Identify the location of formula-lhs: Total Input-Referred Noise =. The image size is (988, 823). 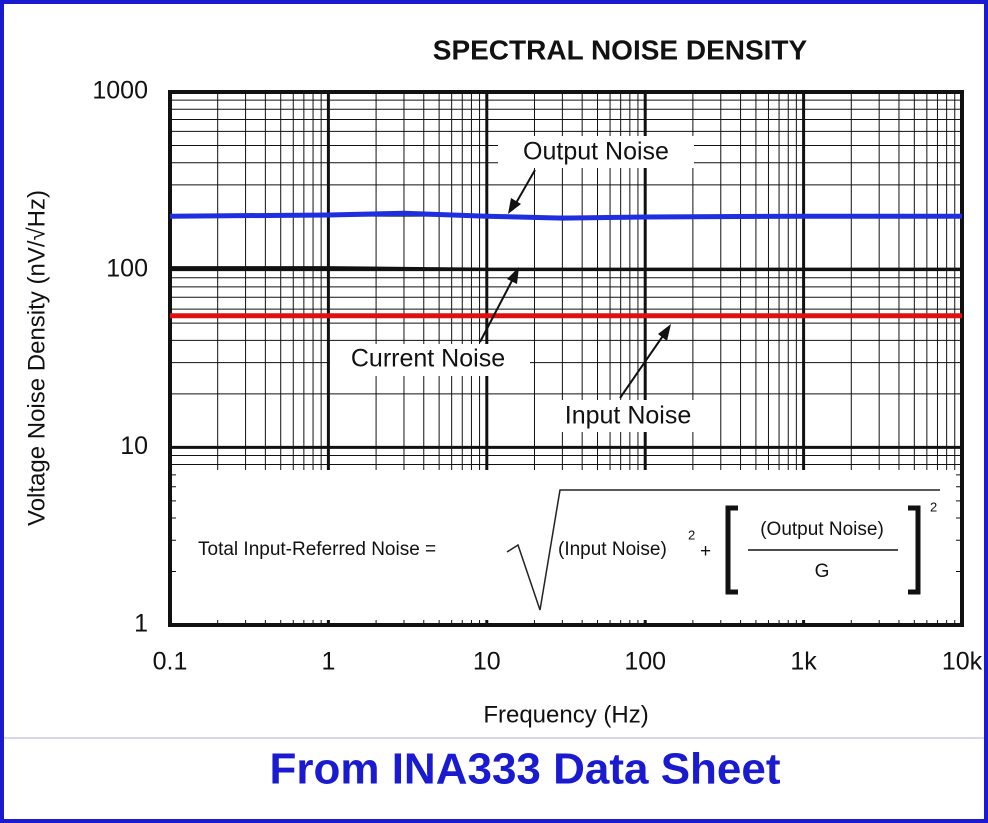
(317, 549).